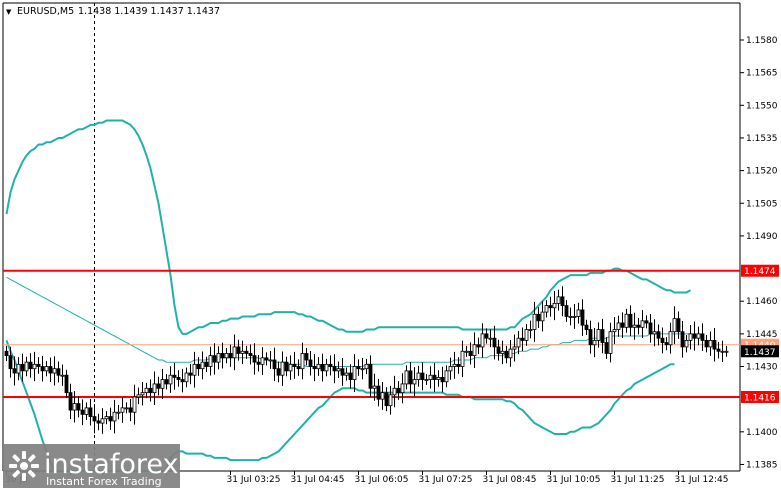  Describe the element at coordinates (9, 12) in the screenshot. I see `collapse-arrow-icon: ▼` at that location.